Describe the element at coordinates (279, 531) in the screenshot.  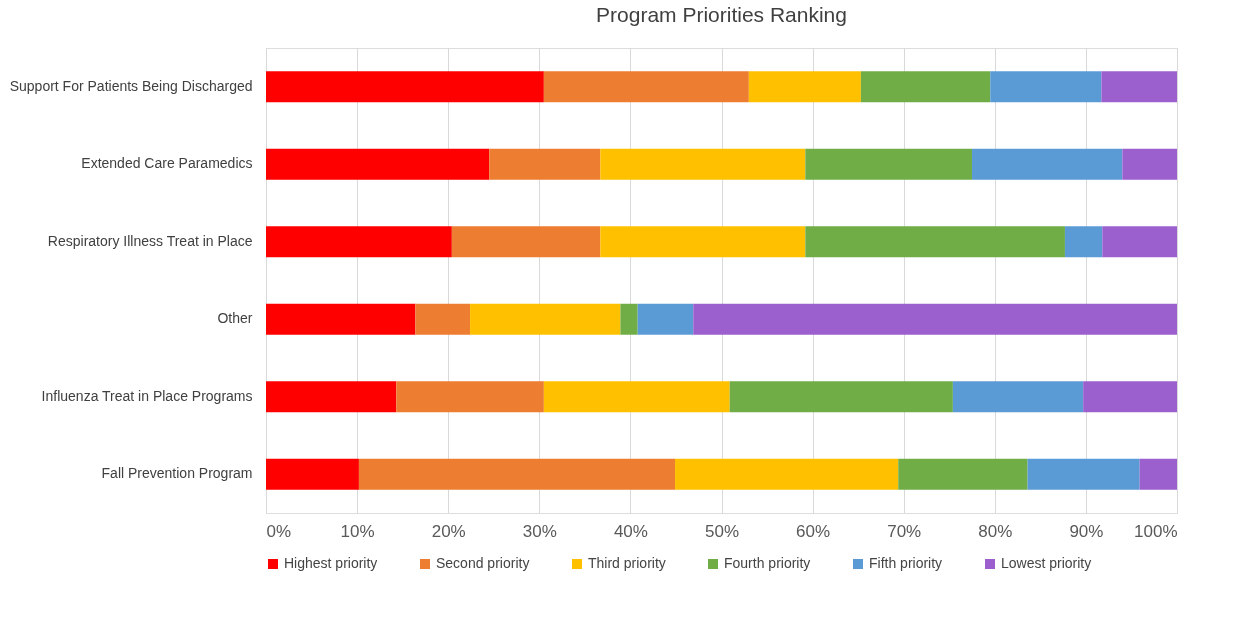
I see `x-tick-label: 0%` at that location.